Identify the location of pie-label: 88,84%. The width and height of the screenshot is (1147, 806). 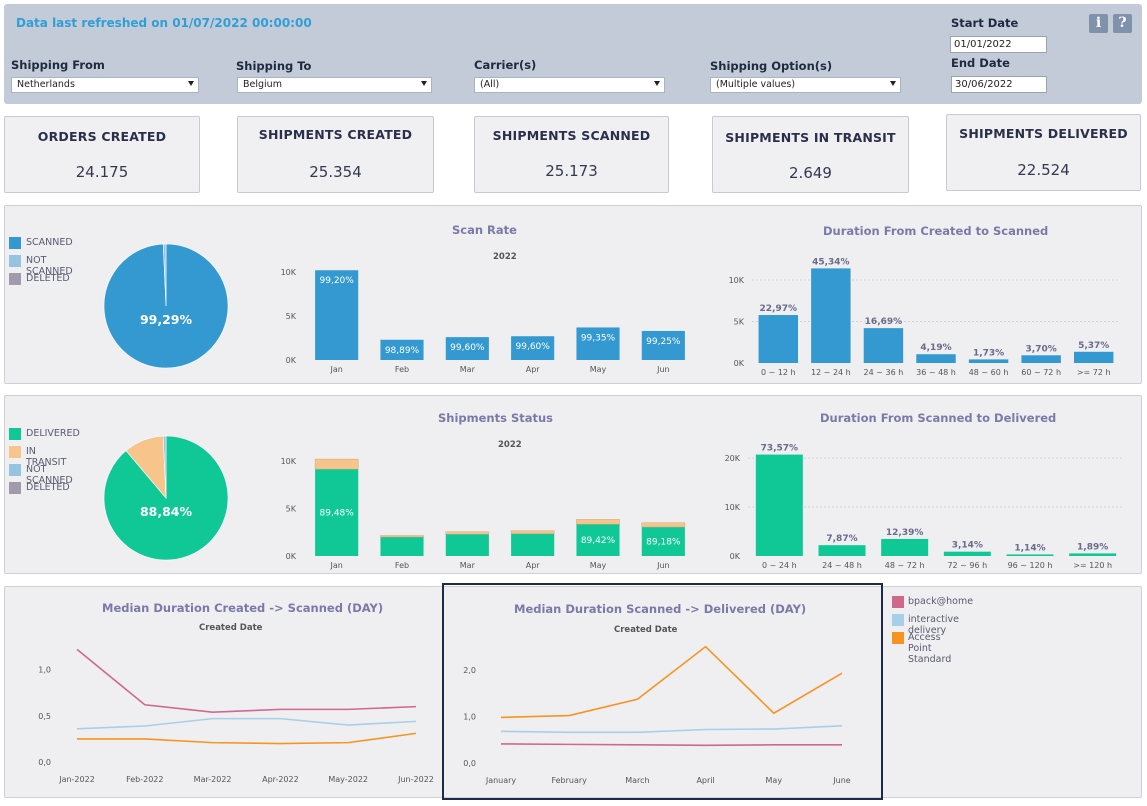
(166, 511).